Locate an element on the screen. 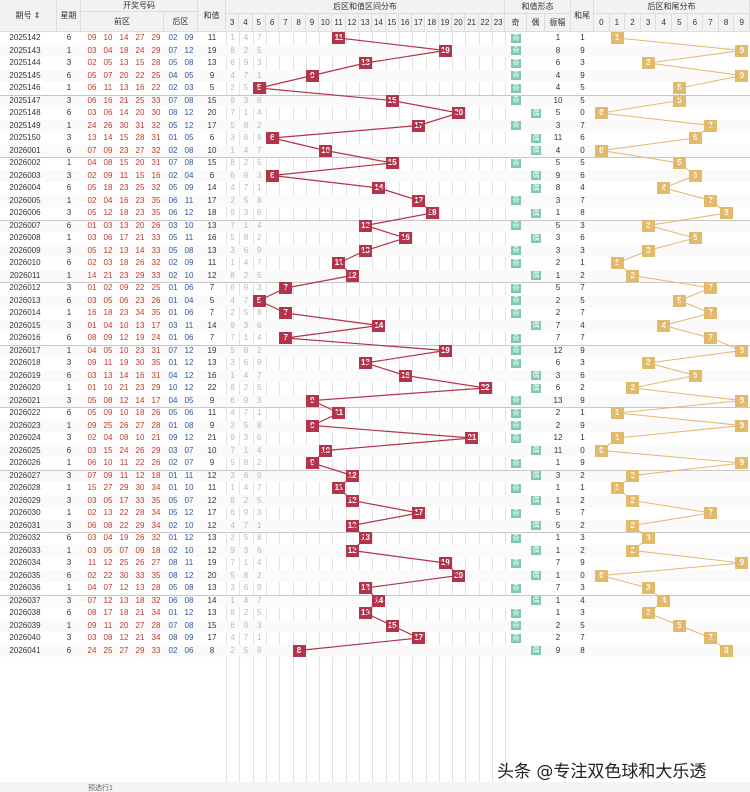 The image size is (750, 792). header-period: 期号 ⇕ is located at coordinates (28, 16).